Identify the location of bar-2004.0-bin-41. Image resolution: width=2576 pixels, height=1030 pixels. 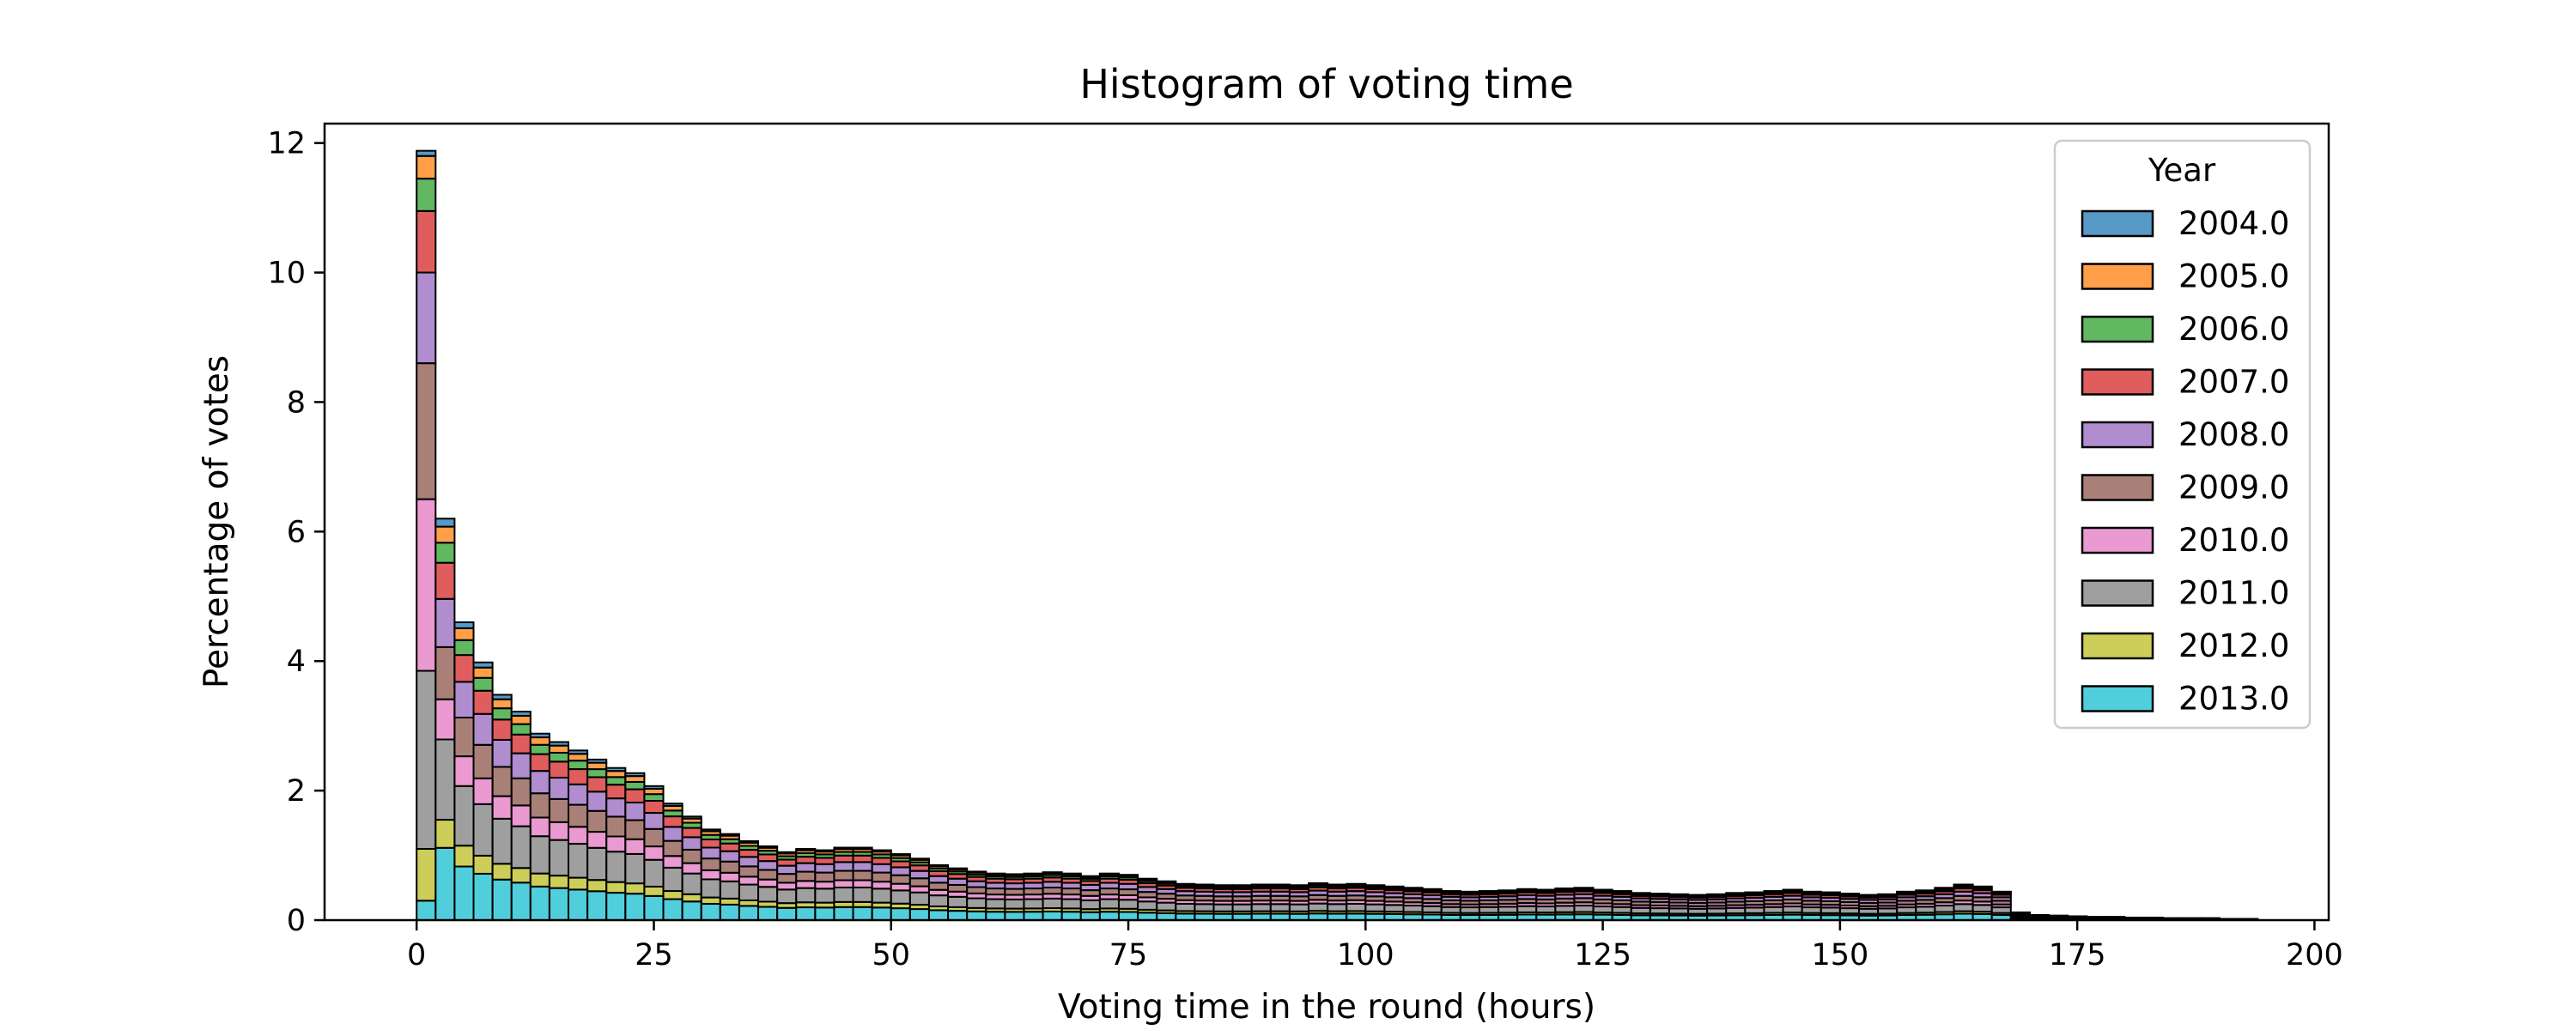
(1204, 885).